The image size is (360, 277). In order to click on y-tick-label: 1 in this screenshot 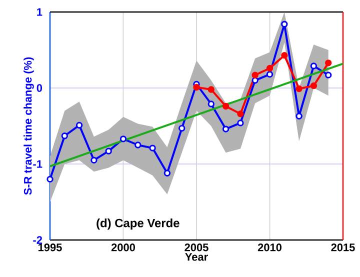, I will do `click(39, 12)`.